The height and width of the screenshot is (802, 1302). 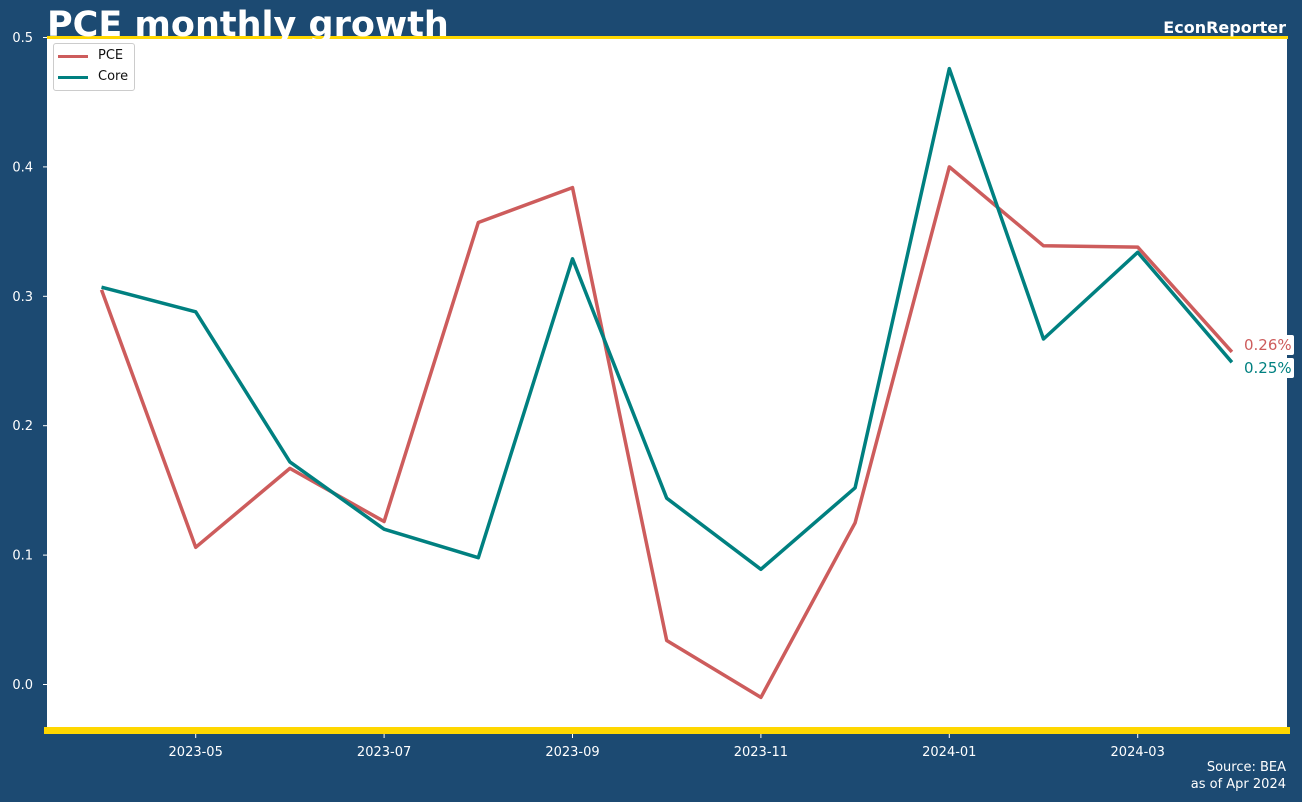 What do you see at coordinates (111, 55) in the screenshot?
I see `legend-label-pce: PCE` at bounding box center [111, 55].